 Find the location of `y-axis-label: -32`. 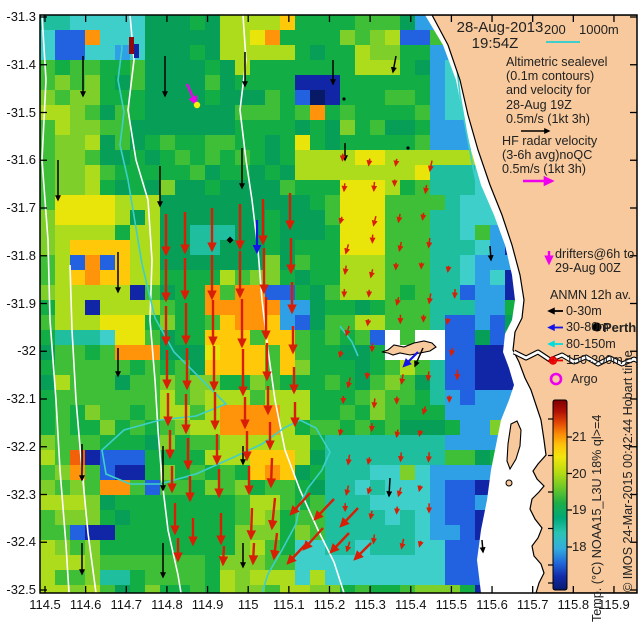

y-axis-label: -32 is located at coordinates (26, 351).